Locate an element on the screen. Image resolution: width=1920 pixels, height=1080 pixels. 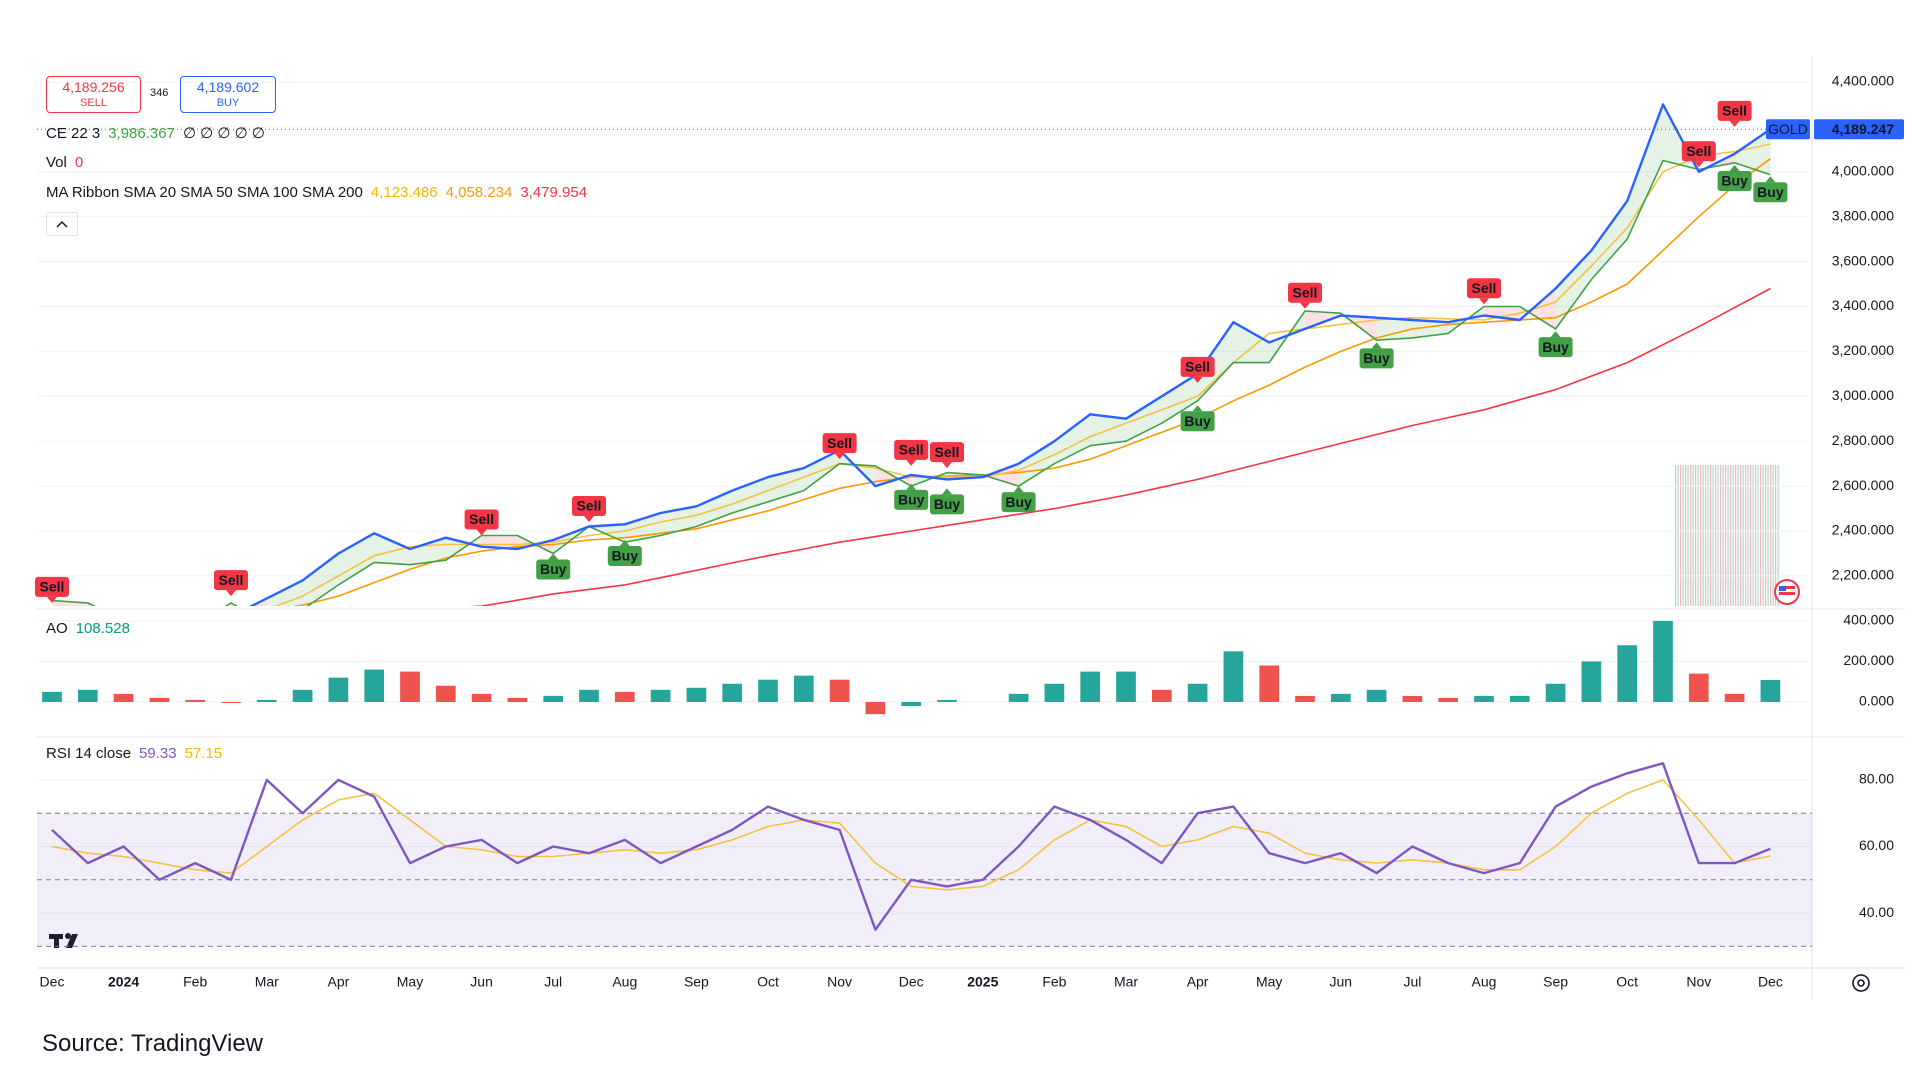
x-tick-label: Jul is located at coordinates (1412, 982).